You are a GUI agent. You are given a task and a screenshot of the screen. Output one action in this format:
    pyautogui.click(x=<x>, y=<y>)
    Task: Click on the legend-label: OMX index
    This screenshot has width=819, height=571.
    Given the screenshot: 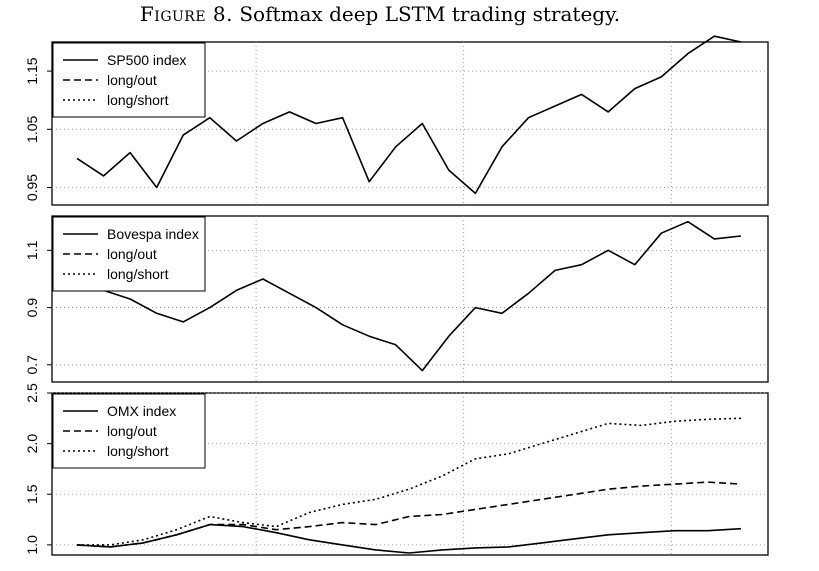 What is the action you would take?
    pyautogui.click(x=141, y=411)
    